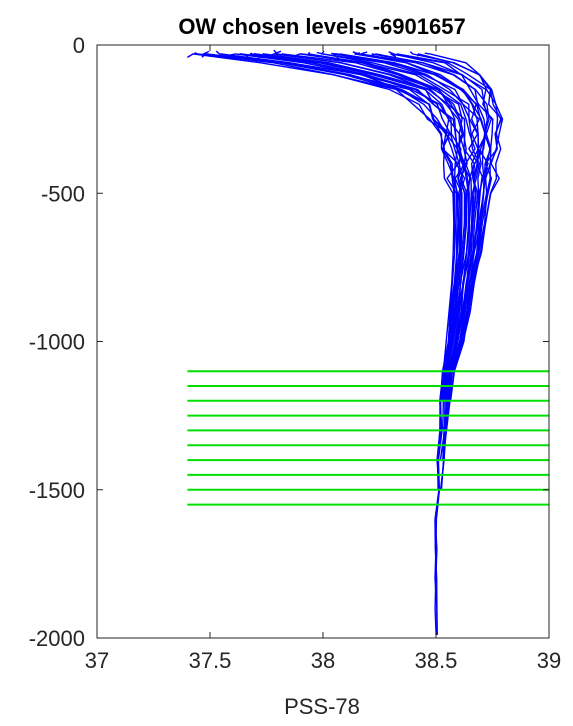 The width and height of the screenshot is (573, 726). What do you see at coordinates (436, 660) in the screenshot?
I see `x-tick-label: 38.5` at bounding box center [436, 660].